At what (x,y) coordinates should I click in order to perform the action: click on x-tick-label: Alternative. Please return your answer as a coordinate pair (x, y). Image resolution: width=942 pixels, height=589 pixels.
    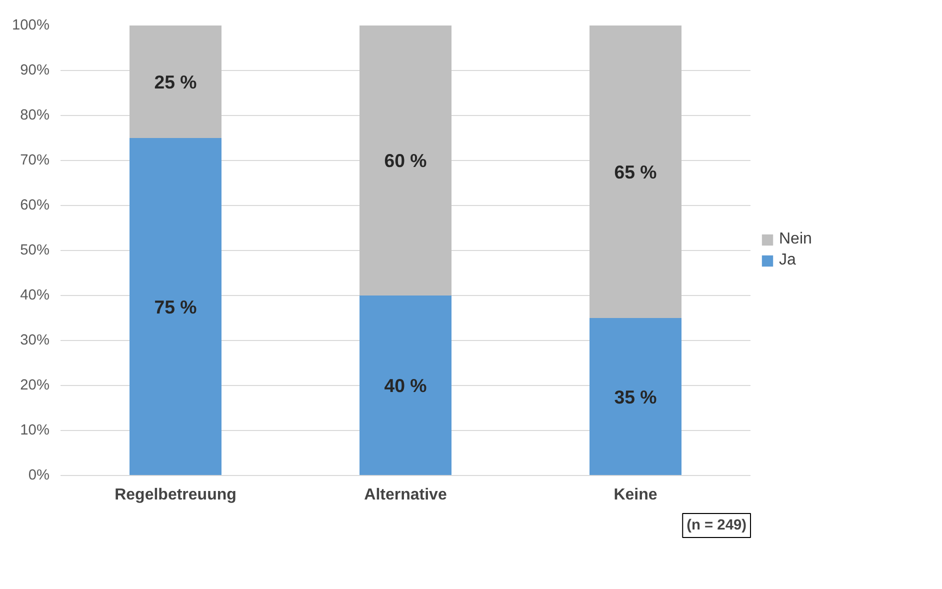
    Looking at the image, I should click on (405, 495).